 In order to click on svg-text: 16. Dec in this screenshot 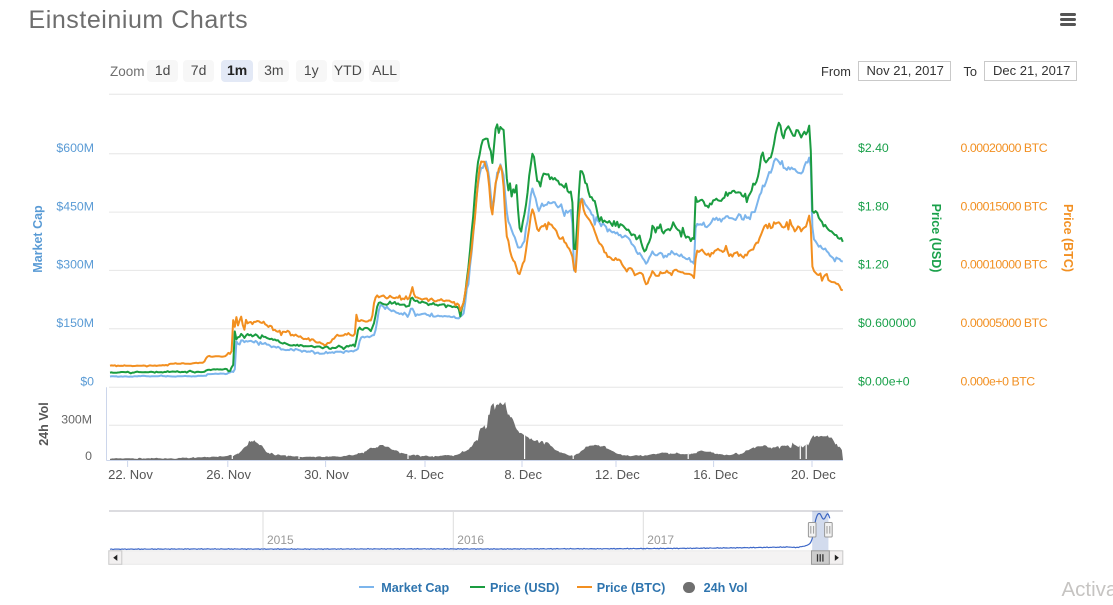, I will do `click(715, 474)`.